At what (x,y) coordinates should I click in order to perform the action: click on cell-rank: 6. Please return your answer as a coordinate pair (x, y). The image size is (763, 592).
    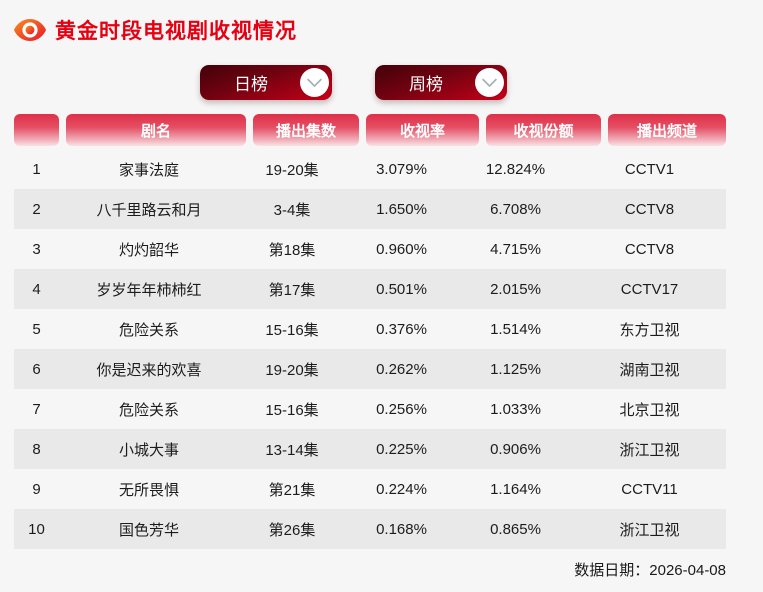
    Looking at the image, I should click on (36, 369).